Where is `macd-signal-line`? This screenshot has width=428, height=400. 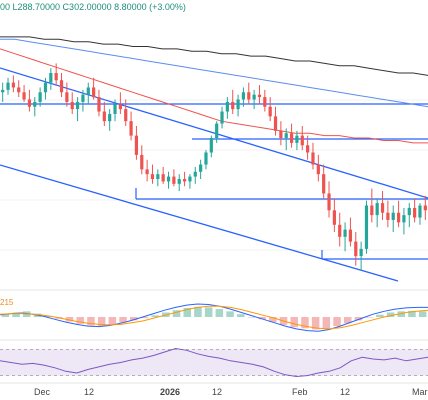 macd-signal-line is located at coordinates (214, 317).